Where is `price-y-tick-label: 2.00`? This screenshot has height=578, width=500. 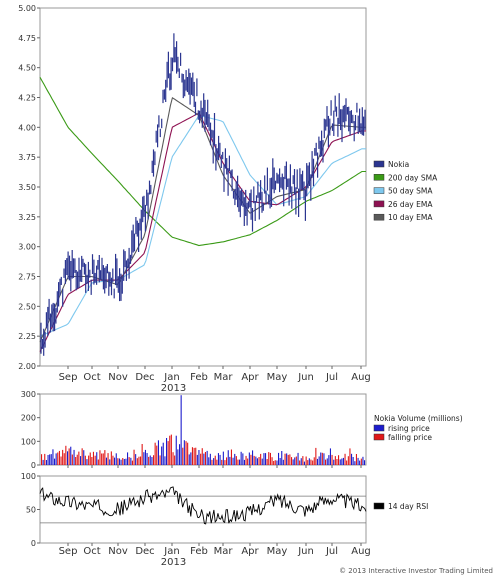
price-y-tick-label: 2.00 is located at coordinates (27, 366).